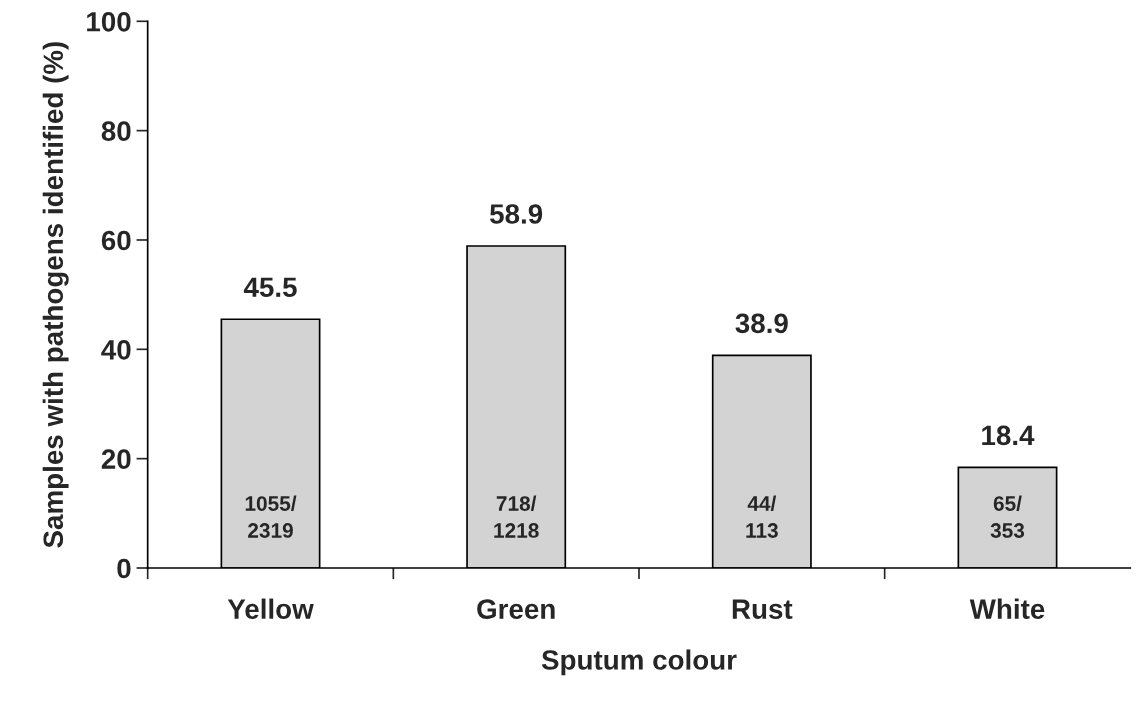  What do you see at coordinates (270, 608) in the screenshot?
I see `x-tick-label: Yellow` at bounding box center [270, 608].